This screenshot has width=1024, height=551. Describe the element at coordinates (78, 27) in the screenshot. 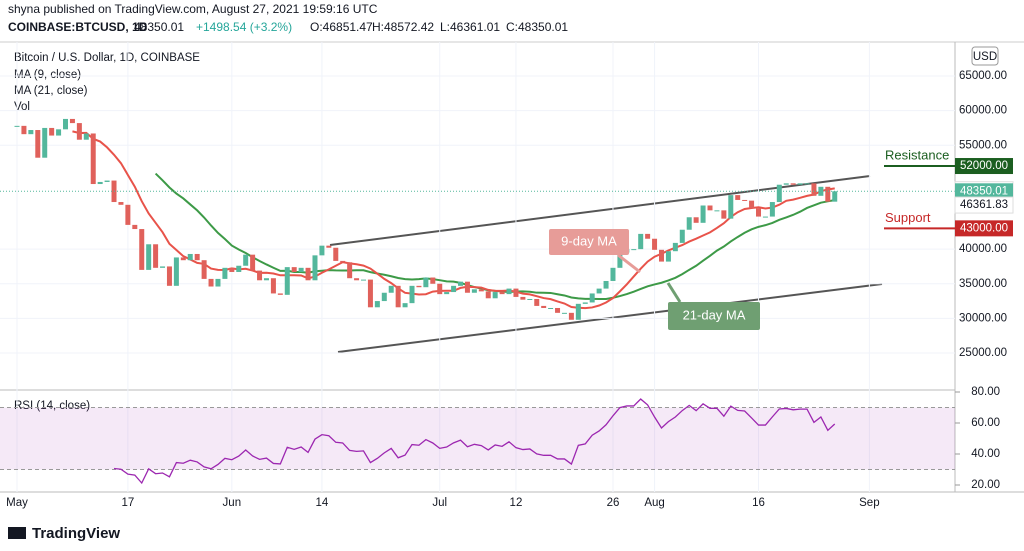

I see `symbol: COINBASE:BTCUSD, 1D` at that location.